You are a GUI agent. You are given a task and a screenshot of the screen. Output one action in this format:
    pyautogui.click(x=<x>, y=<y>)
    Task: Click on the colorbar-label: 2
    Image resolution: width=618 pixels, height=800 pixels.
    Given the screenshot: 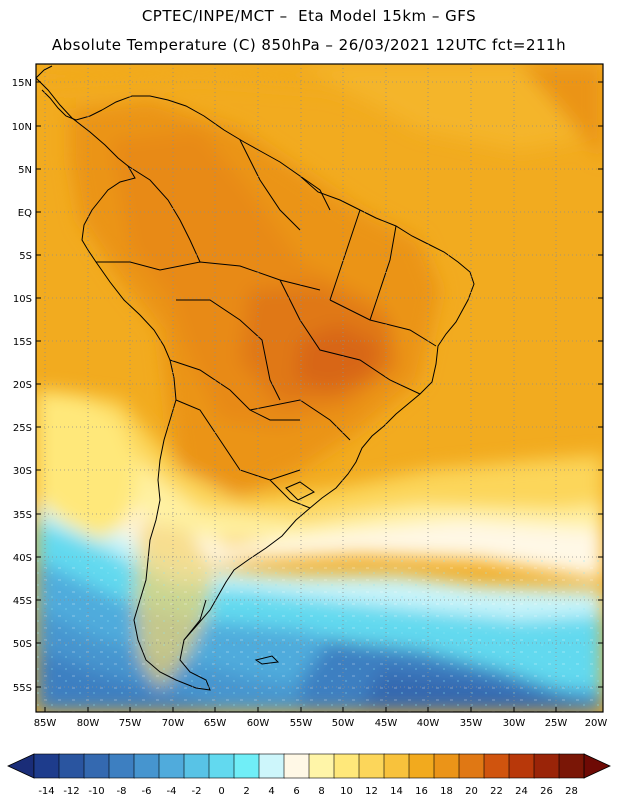 What is the action you would take?
    pyautogui.click(x=246, y=791)
    